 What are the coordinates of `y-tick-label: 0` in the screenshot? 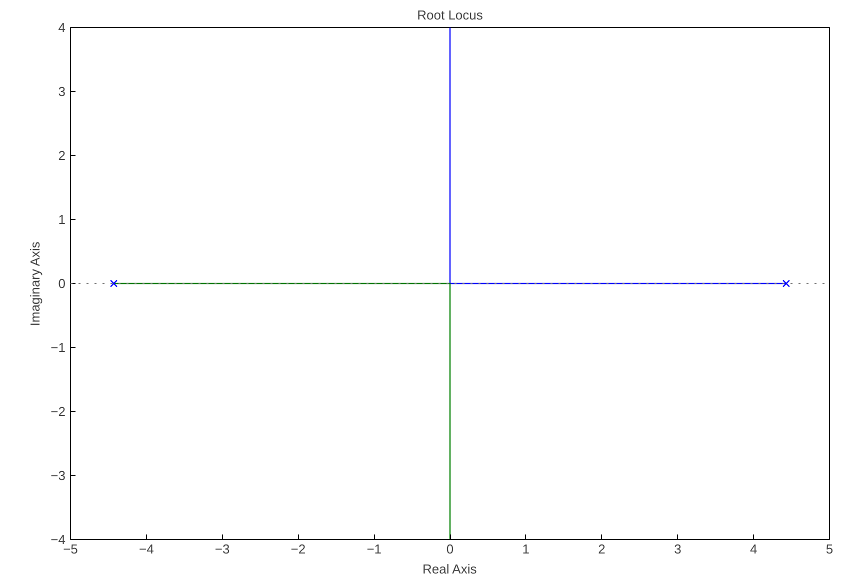 It's located at (62, 283).